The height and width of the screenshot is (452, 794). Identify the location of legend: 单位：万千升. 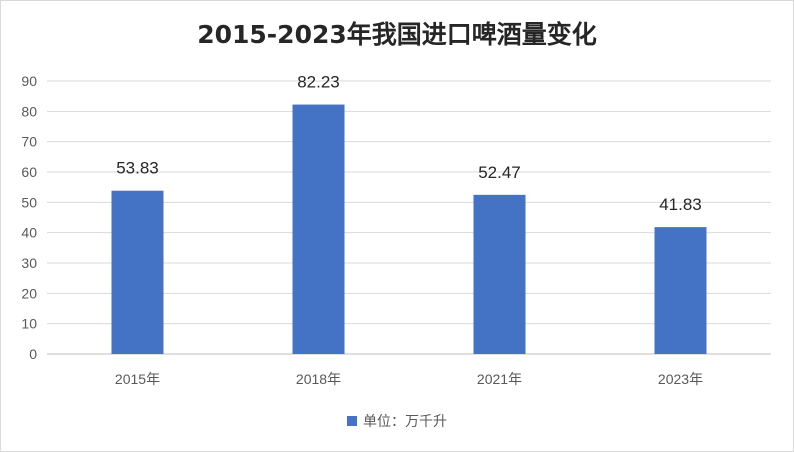
(397, 421).